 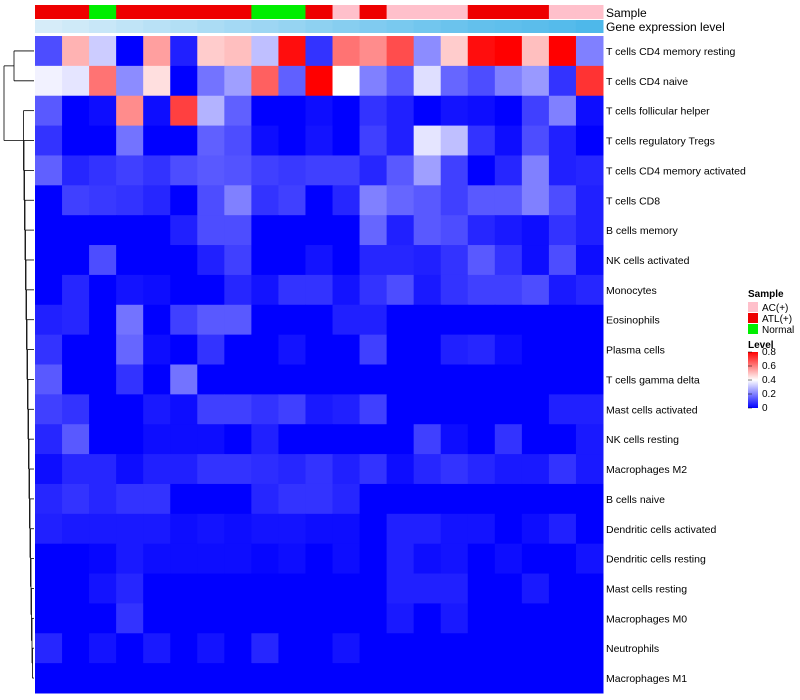 I want to click on row-label: T cells CD4 memory activated, so click(x=676, y=171).